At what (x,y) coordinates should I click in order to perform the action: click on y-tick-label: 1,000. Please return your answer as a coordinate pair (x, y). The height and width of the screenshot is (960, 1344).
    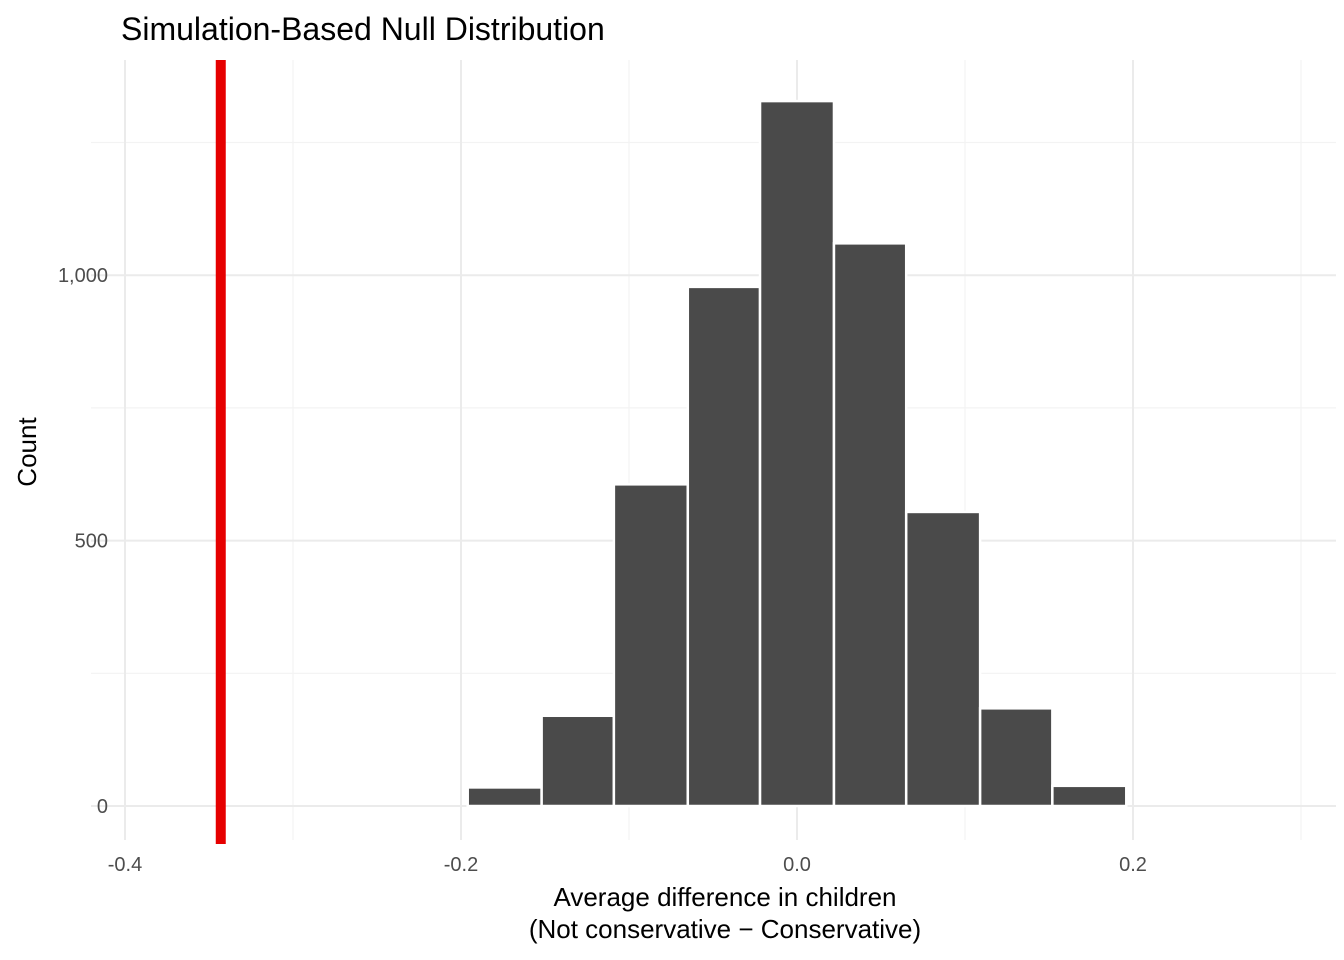
    Looking at the image, I should click on (83, 276).